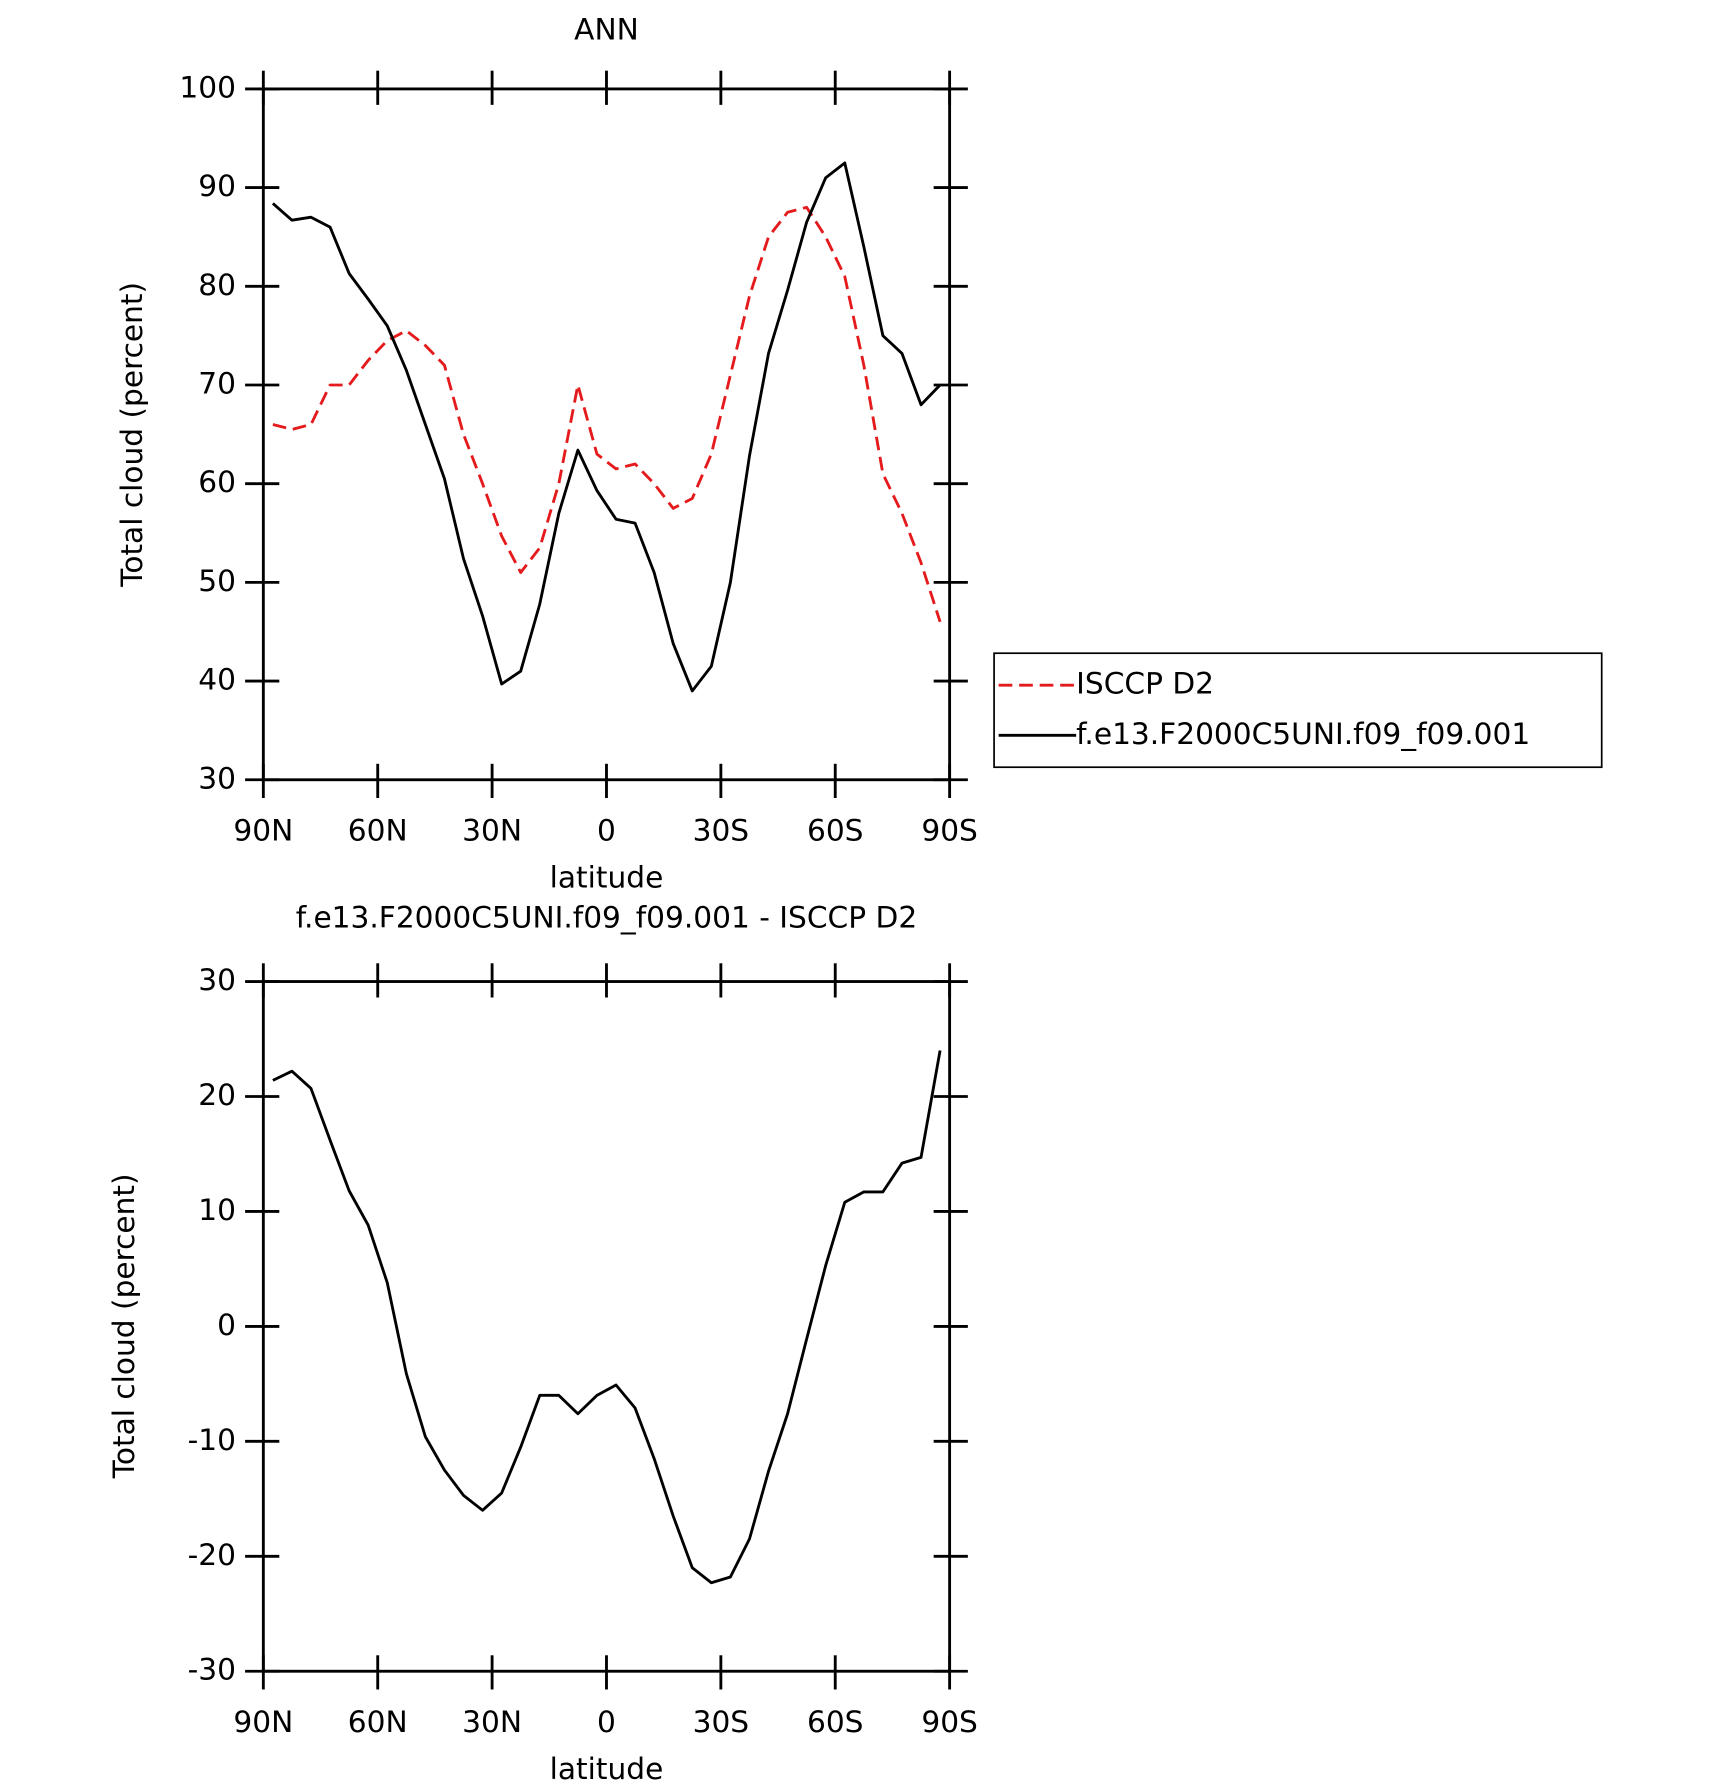  What do you see at coordinates (217, 185) in the screenshot?
I see `y-tick-label: 90` at bounding box center [217, 185].